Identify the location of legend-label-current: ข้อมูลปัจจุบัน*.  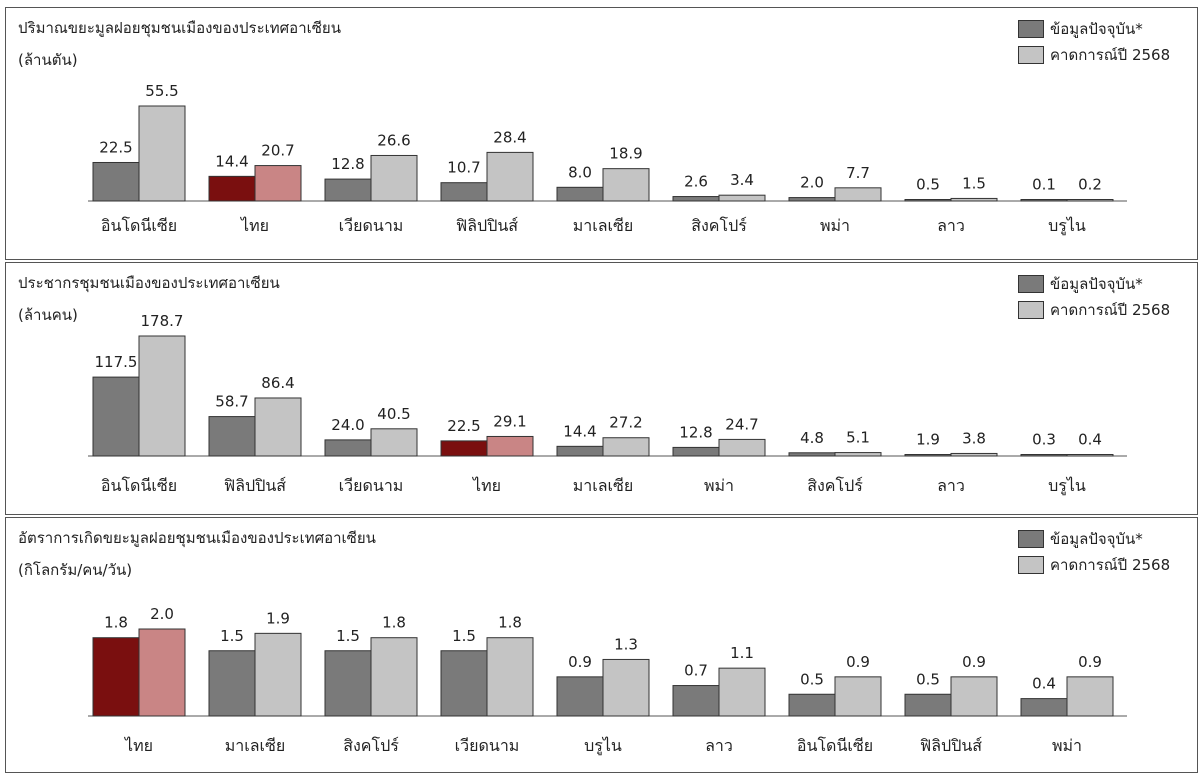
(1096, 29).